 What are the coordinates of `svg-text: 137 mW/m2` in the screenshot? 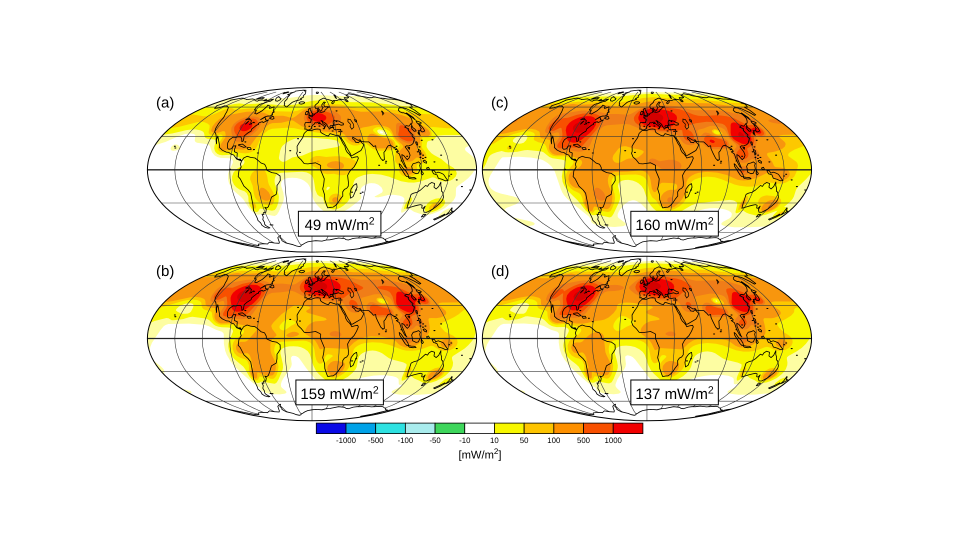 It's located at (674, 393).